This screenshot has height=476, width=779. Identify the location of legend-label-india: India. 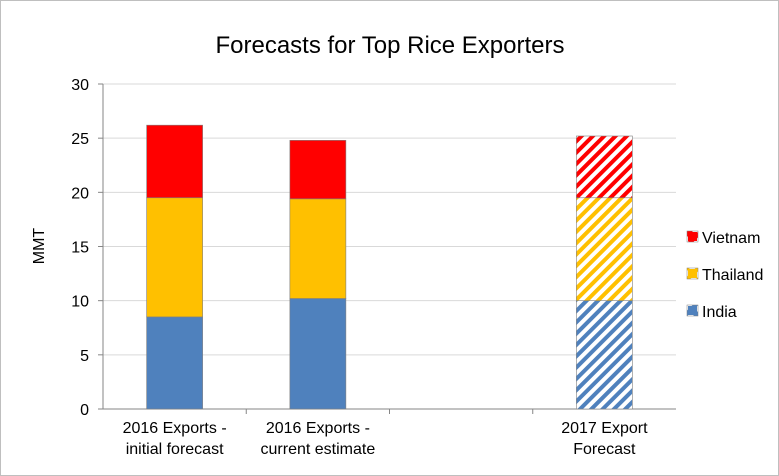
(719, 312).